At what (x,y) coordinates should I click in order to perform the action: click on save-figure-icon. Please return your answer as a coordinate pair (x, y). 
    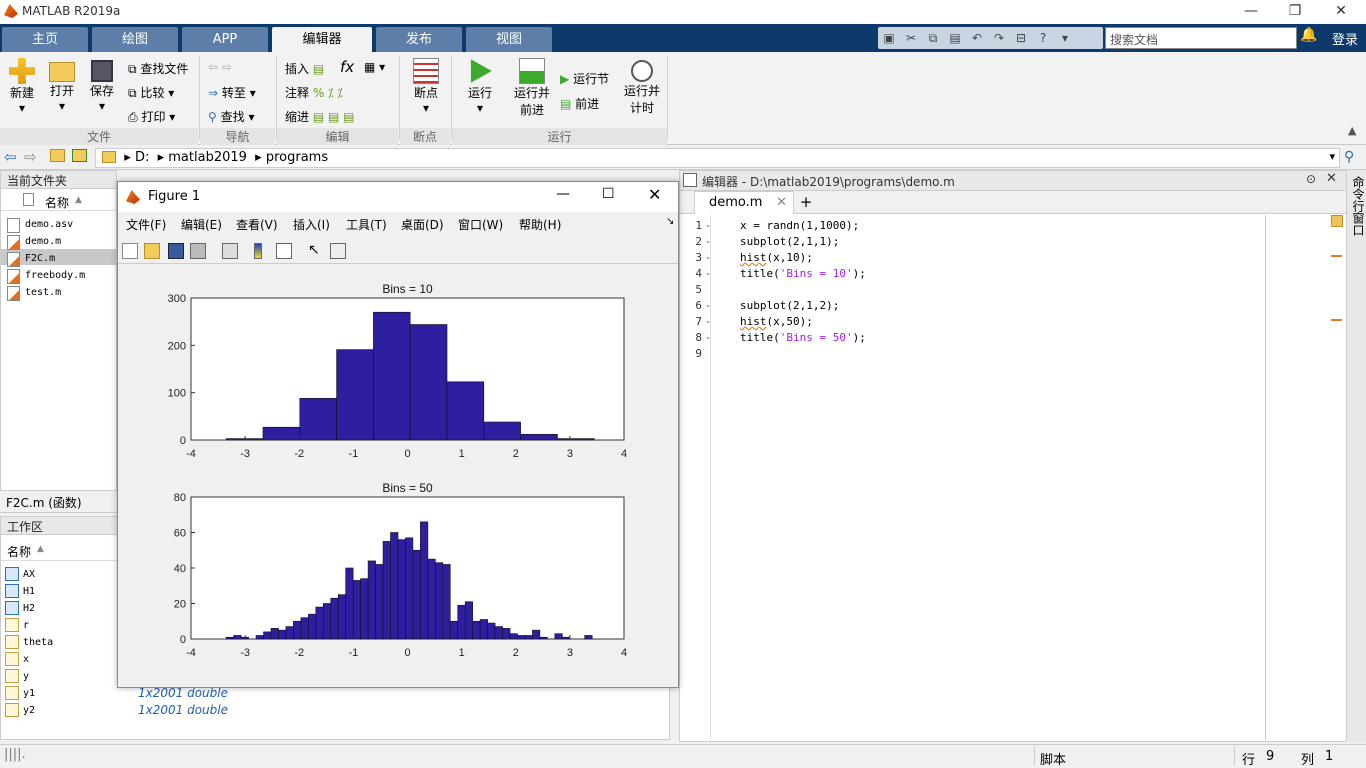
    Looking at the image, I should click on (176, 251).